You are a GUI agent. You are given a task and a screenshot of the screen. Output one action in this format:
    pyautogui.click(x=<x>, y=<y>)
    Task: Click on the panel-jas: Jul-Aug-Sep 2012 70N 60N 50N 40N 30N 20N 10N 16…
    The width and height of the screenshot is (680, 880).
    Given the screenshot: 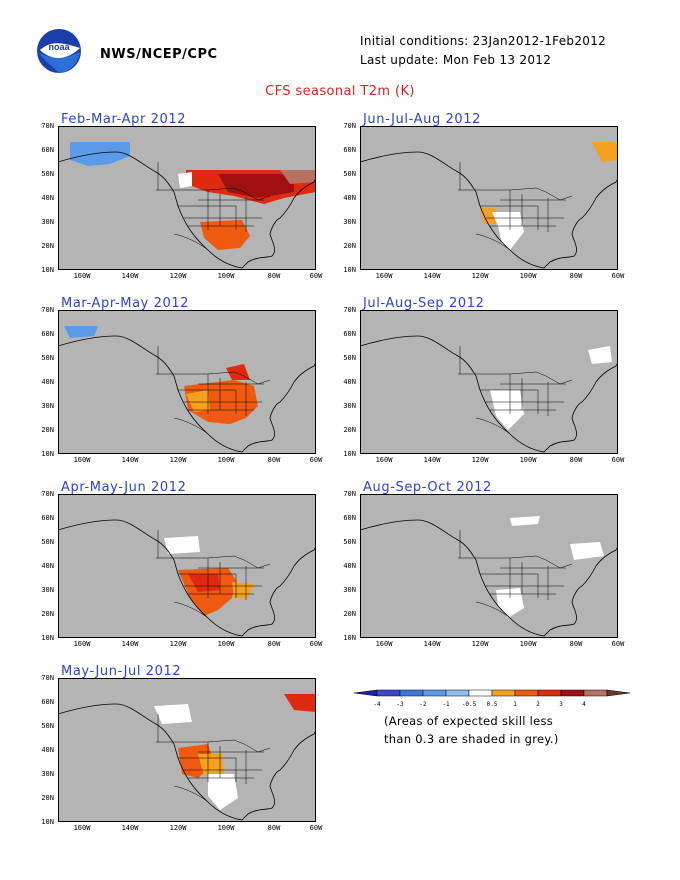 What is the action you would take?
    pyautogui.click(x=486, y=381)
    